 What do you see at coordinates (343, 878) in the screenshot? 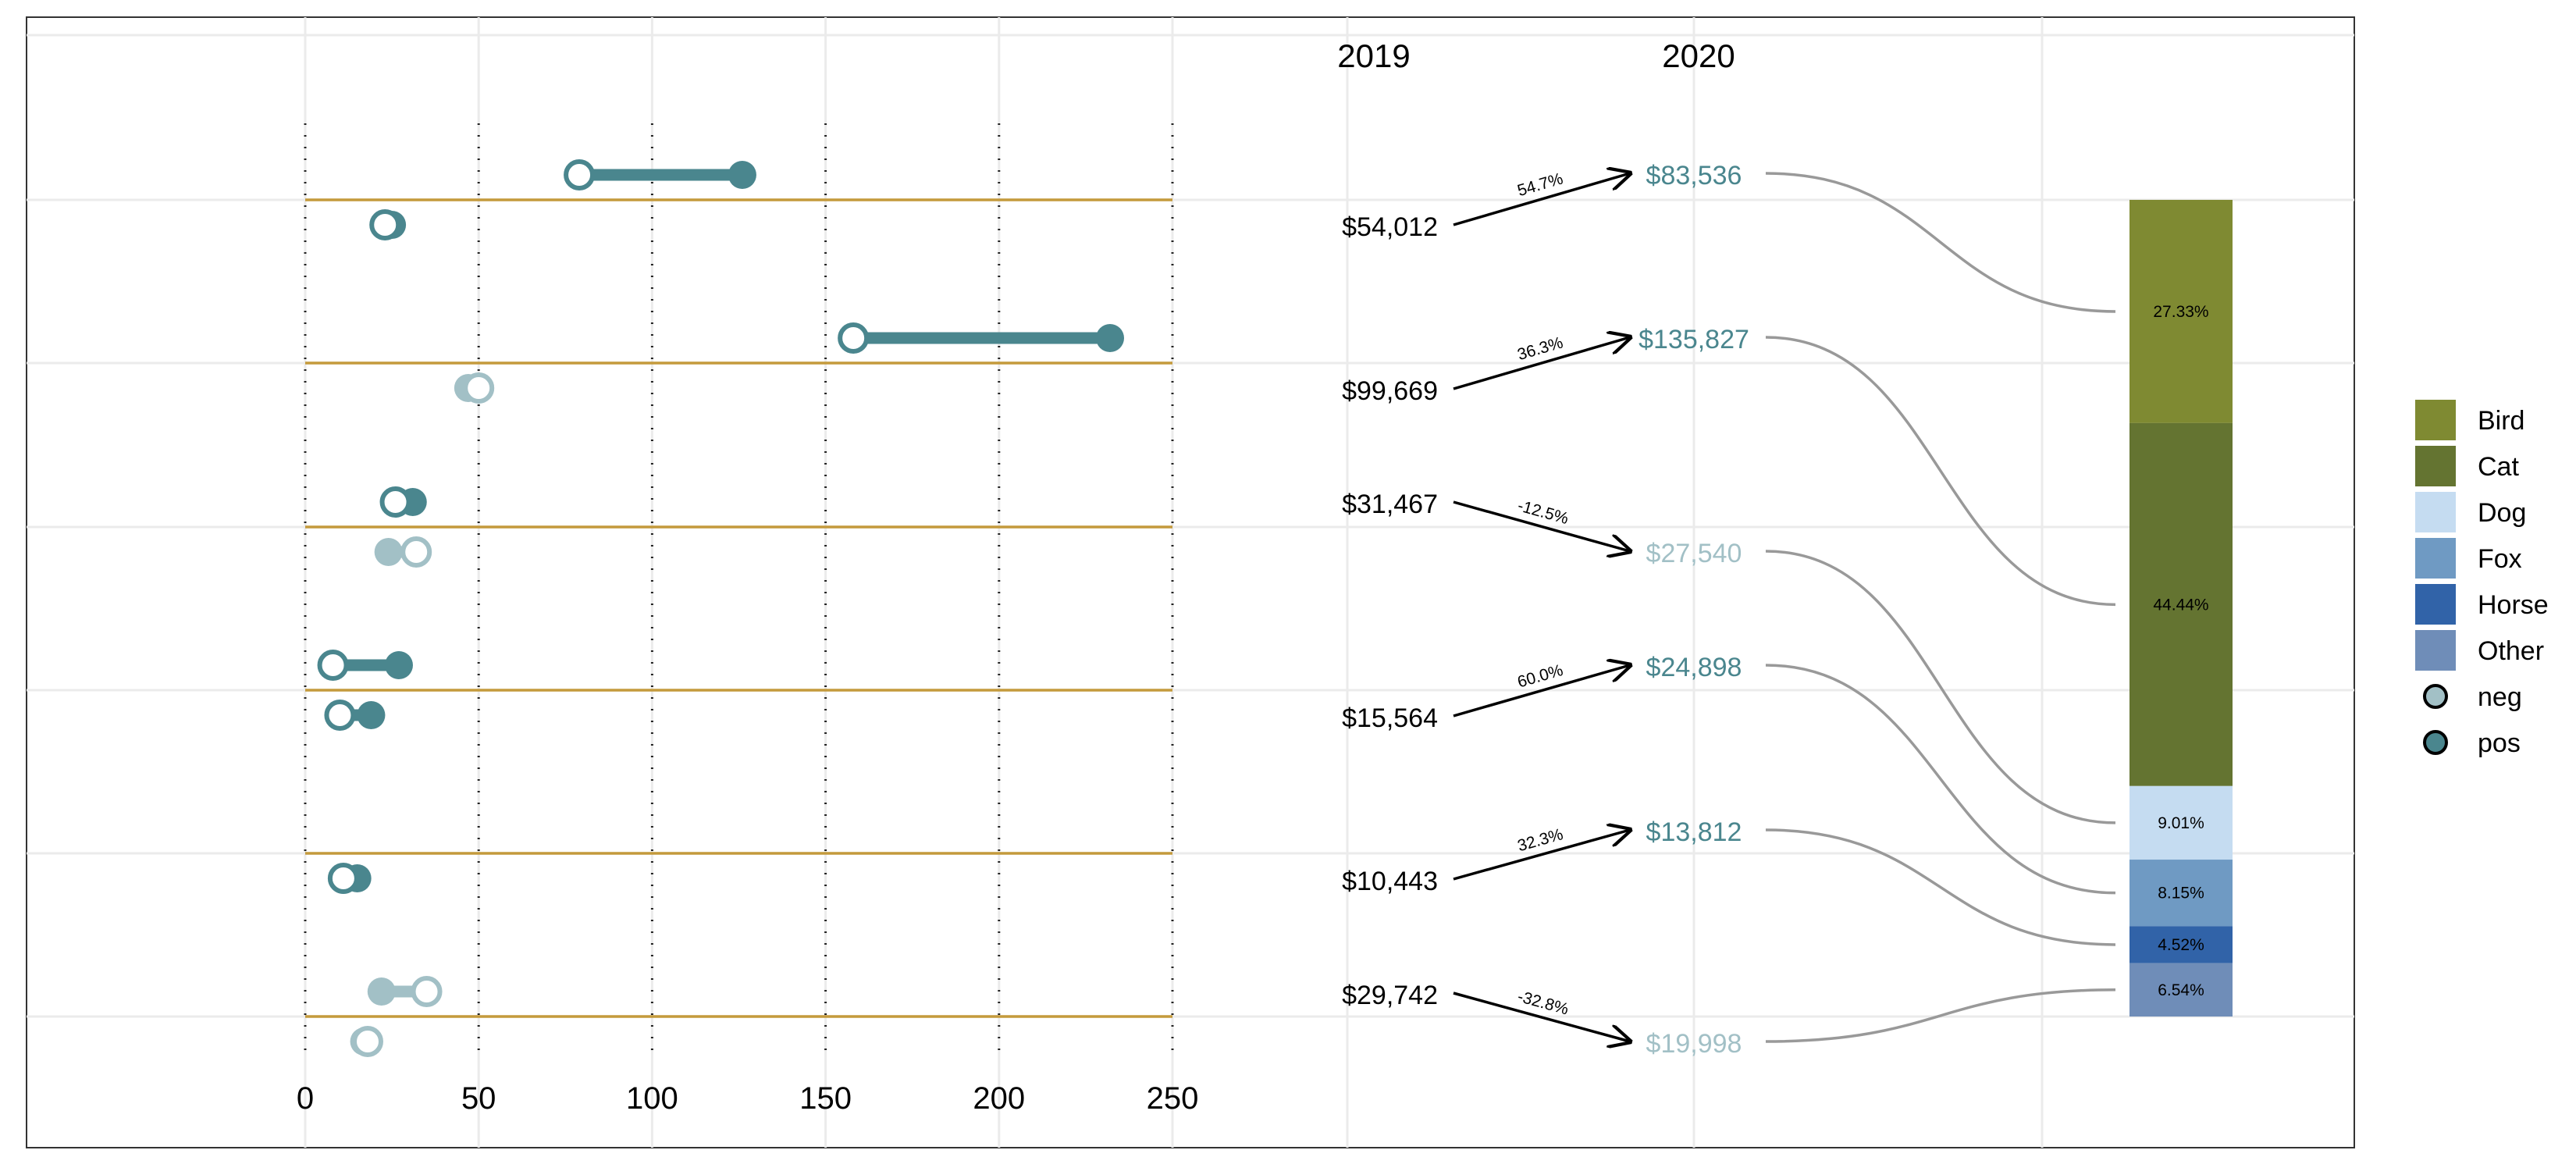
I see `row-5-lower-from-point` at bounding box center [343, 878].